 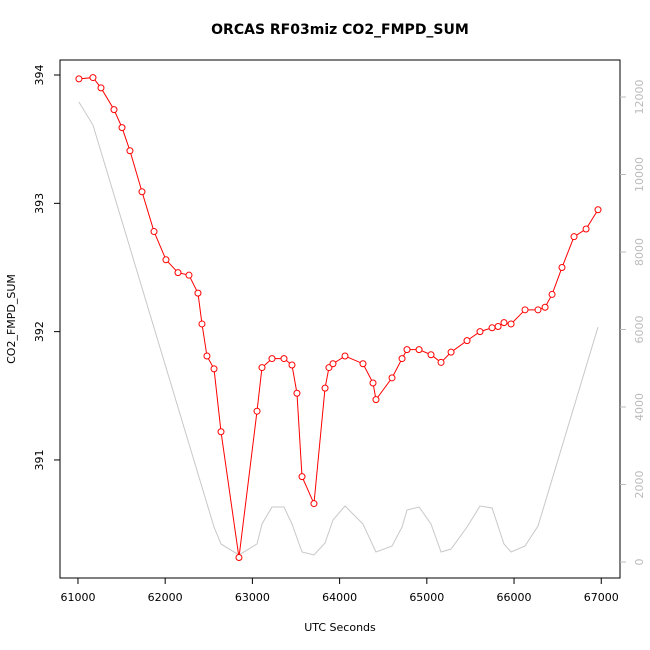 I want to click on y2-tick-label: 12000, so click(x=639, y=97).